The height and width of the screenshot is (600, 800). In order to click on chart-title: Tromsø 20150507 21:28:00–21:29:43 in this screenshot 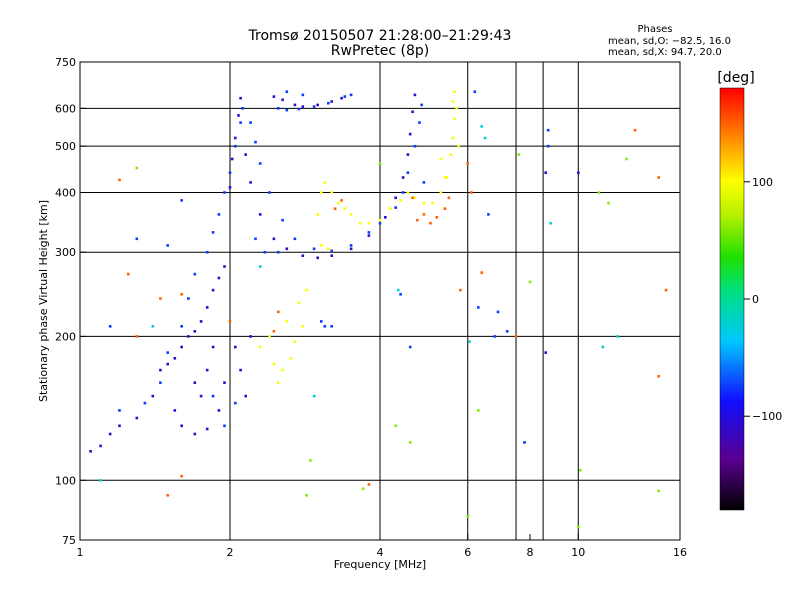, I will do `click(380, 36)`.